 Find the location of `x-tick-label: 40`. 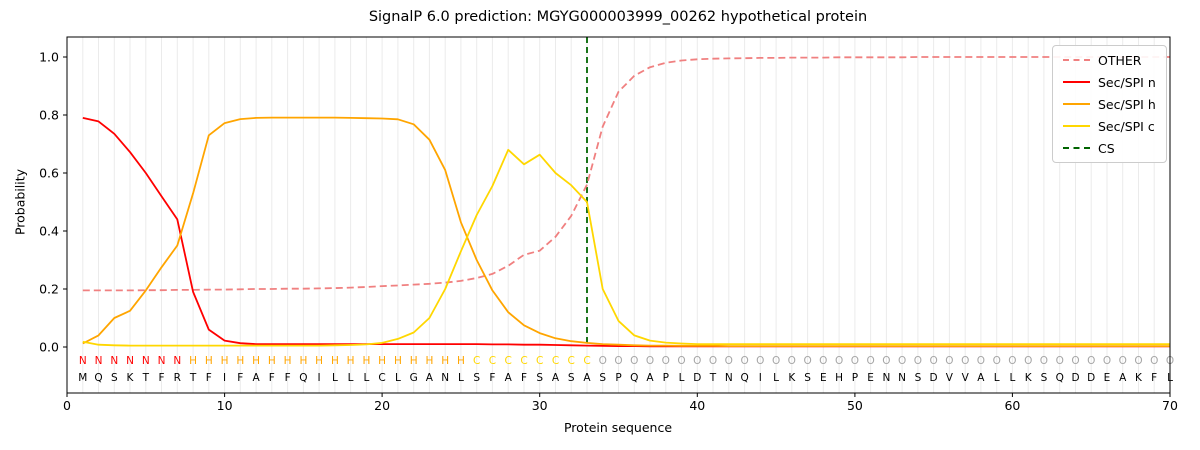

x-tick-label: 40 is located at coordinates (697, 405).